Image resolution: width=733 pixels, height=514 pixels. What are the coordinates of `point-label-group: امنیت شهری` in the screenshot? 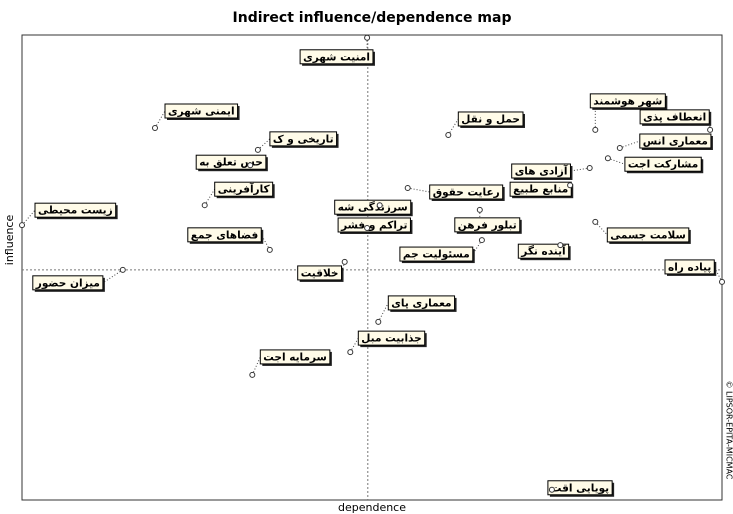 It's located at (337, 51).